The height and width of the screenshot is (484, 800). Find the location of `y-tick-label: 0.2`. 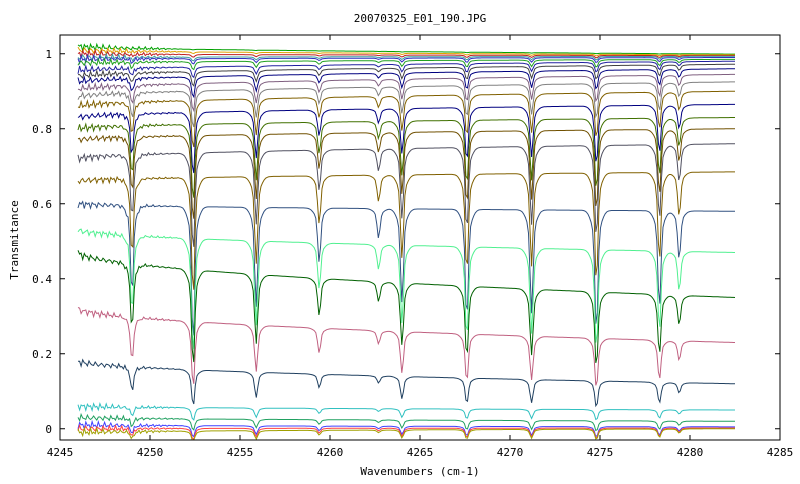

y-tick-label: 0.2 is located at coordinates (42, 354).